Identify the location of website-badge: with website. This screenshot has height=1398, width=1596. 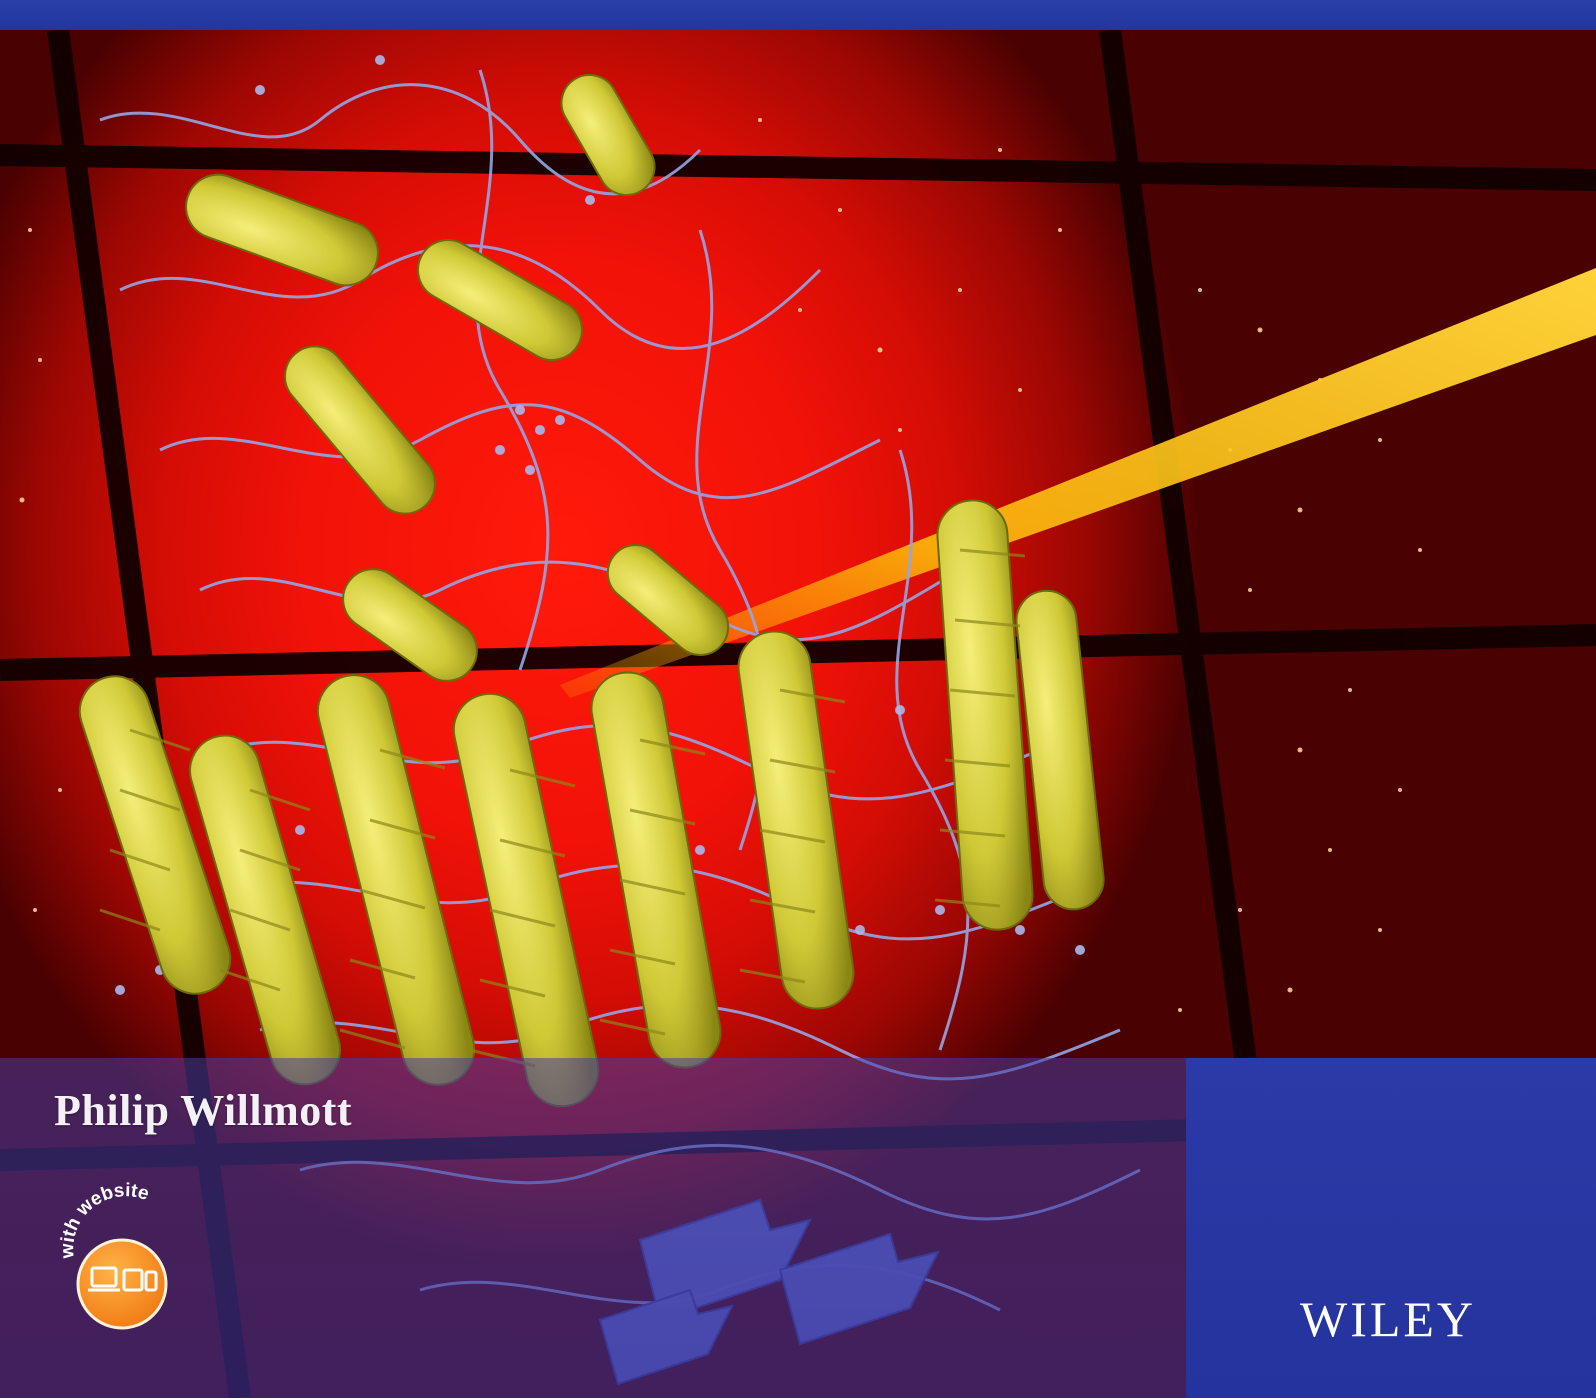
(126, 1255).